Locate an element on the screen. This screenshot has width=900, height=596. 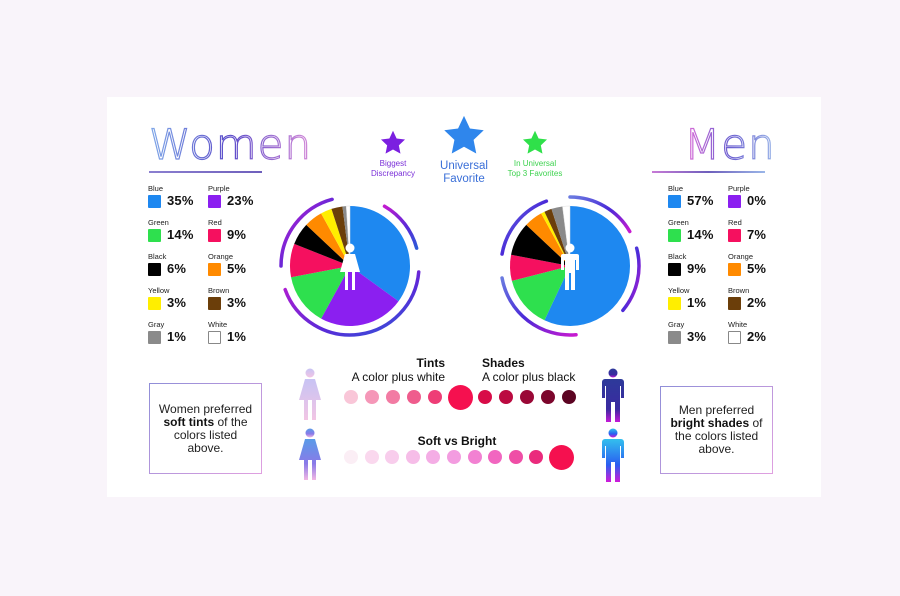
legend-label: Red is located at coordinates (735, 222).